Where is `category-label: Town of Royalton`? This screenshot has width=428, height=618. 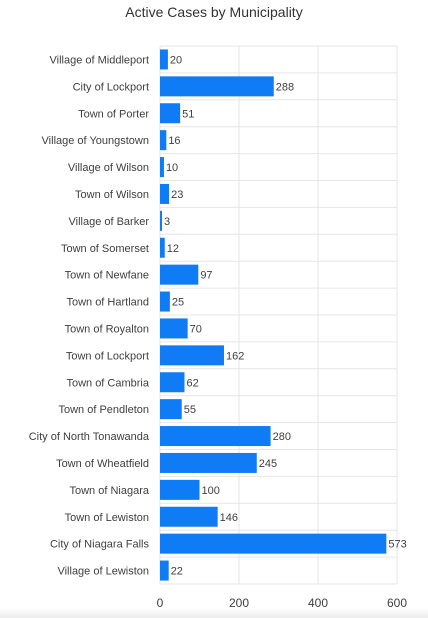 category-label: Town of Royalton is located at coordinates (107, 329).